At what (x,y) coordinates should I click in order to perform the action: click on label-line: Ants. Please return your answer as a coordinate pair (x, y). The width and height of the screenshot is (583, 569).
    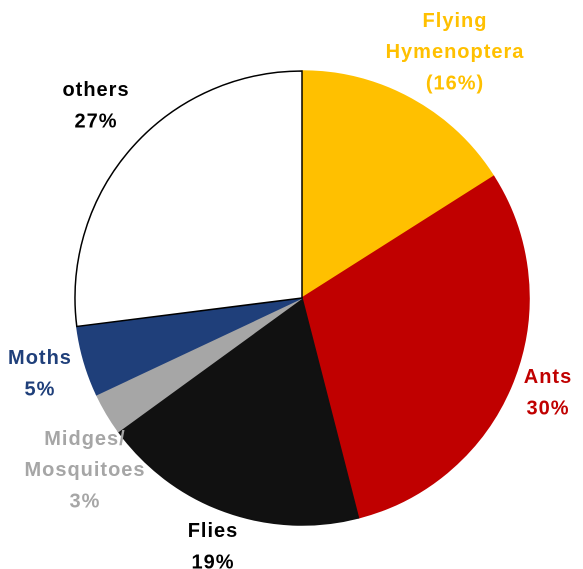
    Looking at the image, I should click on (548, 377).